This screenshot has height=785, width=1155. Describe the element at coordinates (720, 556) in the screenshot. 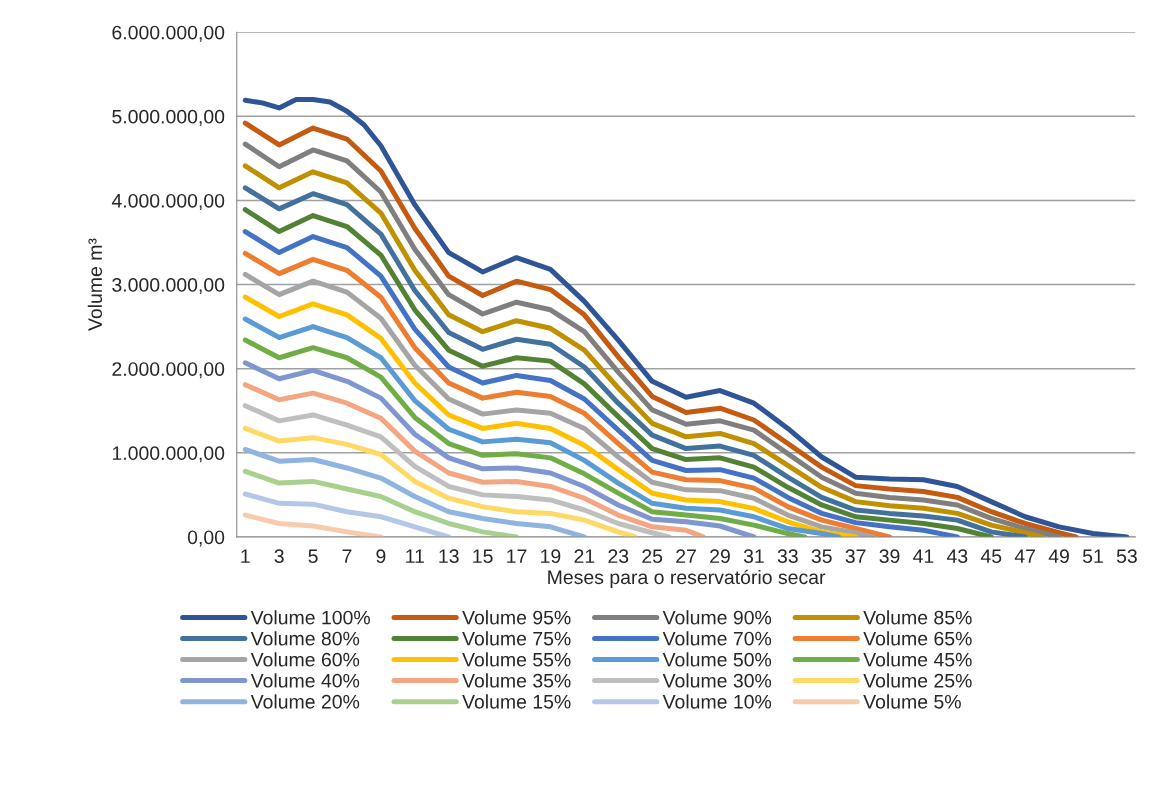

I see `x-tick-label: 29` at that location.